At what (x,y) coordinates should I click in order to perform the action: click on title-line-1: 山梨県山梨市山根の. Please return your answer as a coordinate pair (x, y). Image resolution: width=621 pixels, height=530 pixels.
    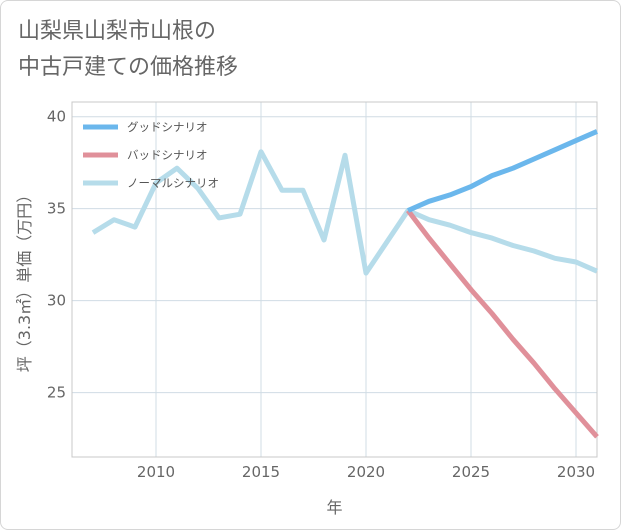
    Looking at the image, I should click on (117, 31).